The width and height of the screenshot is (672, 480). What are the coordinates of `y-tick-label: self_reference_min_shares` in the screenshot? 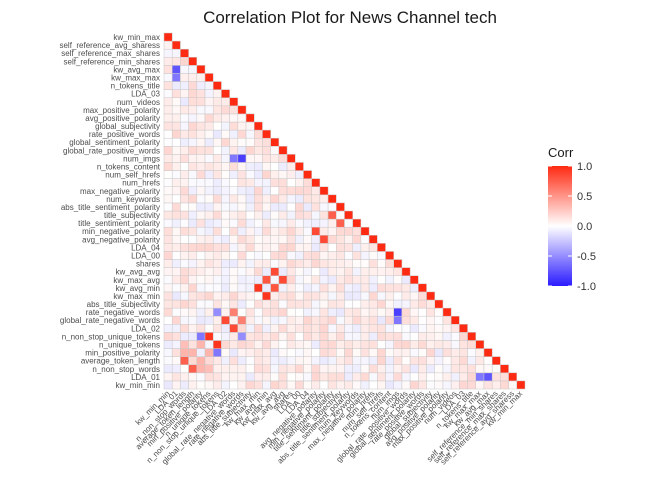 It's located at (112, 61).